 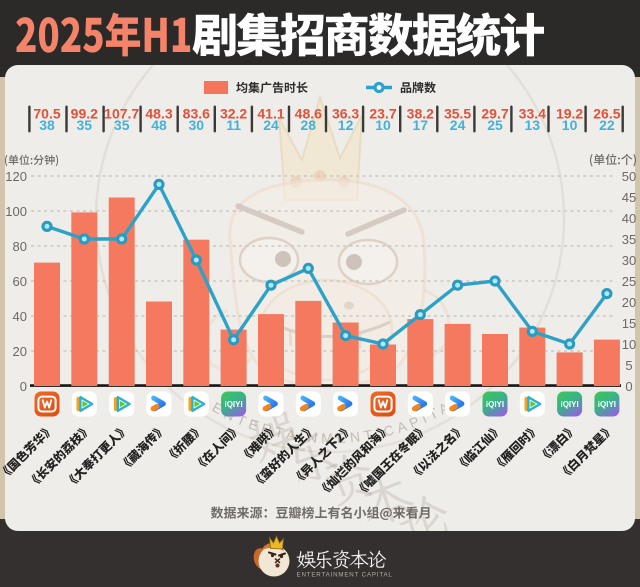 What do you see at coordinates (629, 197) in the screenshot?
I see `svg-text: 45` at bounding box center [629, 197].